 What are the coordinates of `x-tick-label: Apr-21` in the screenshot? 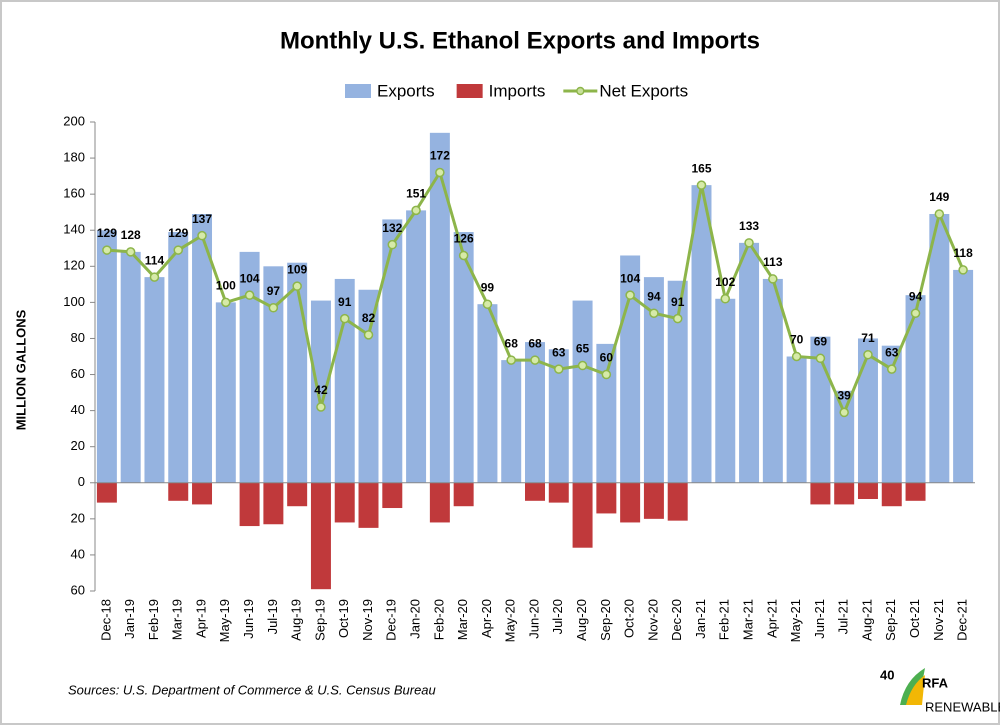 It's located at (771, 618).